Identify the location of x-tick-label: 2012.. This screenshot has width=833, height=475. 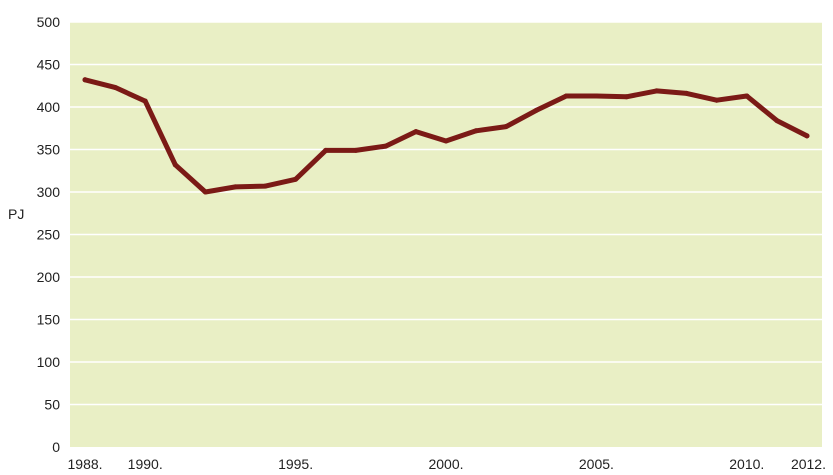
(808, 464).